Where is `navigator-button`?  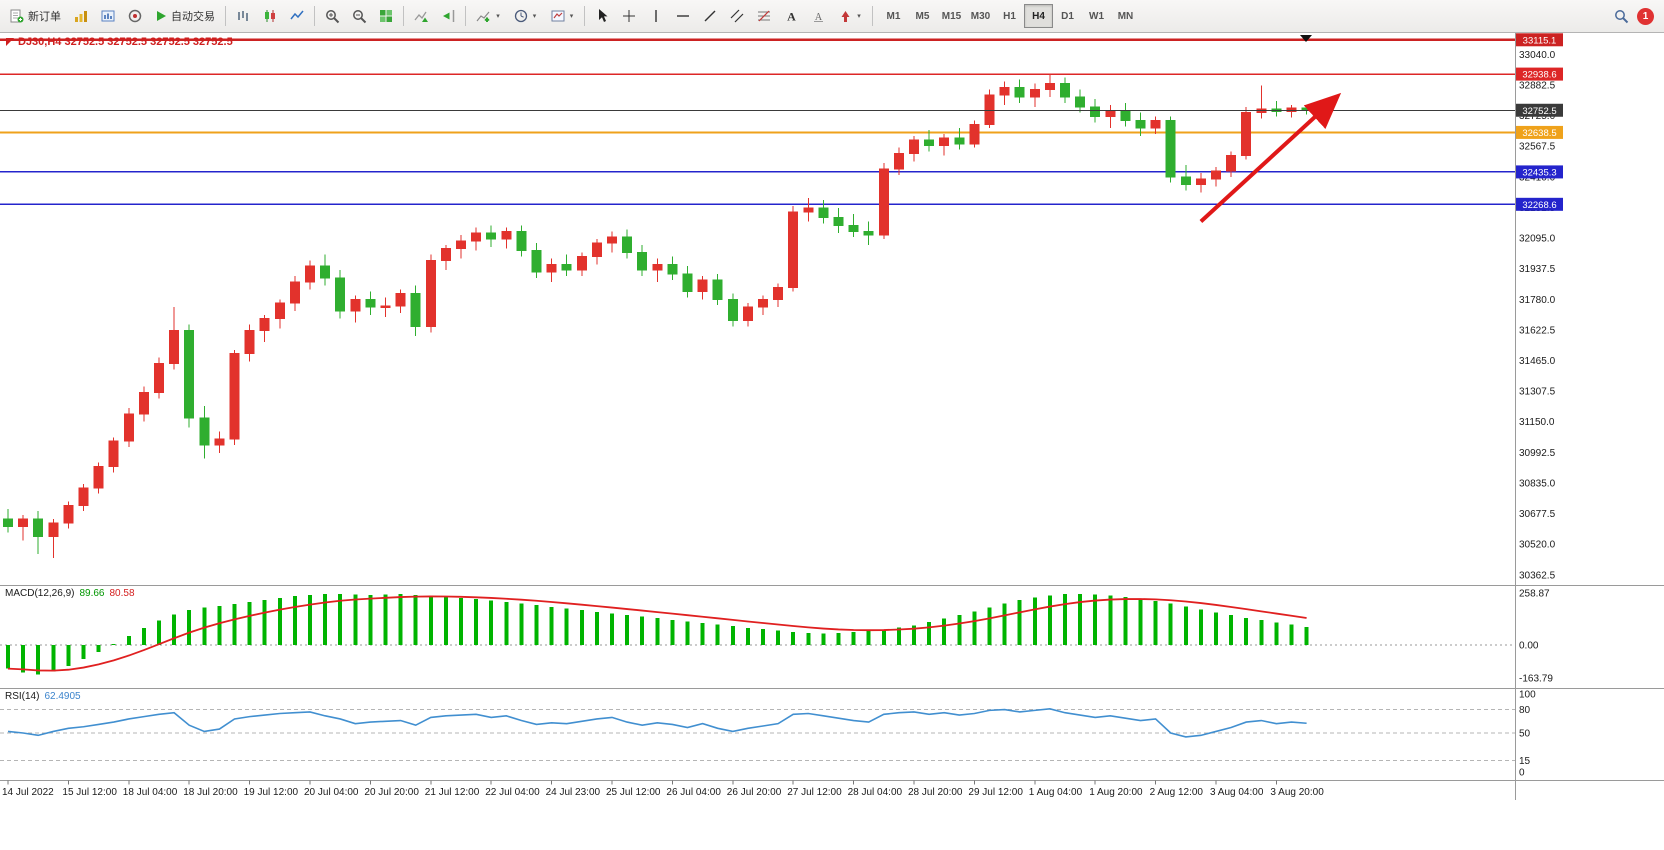
navigator-button is located at coordinates (135, 16).